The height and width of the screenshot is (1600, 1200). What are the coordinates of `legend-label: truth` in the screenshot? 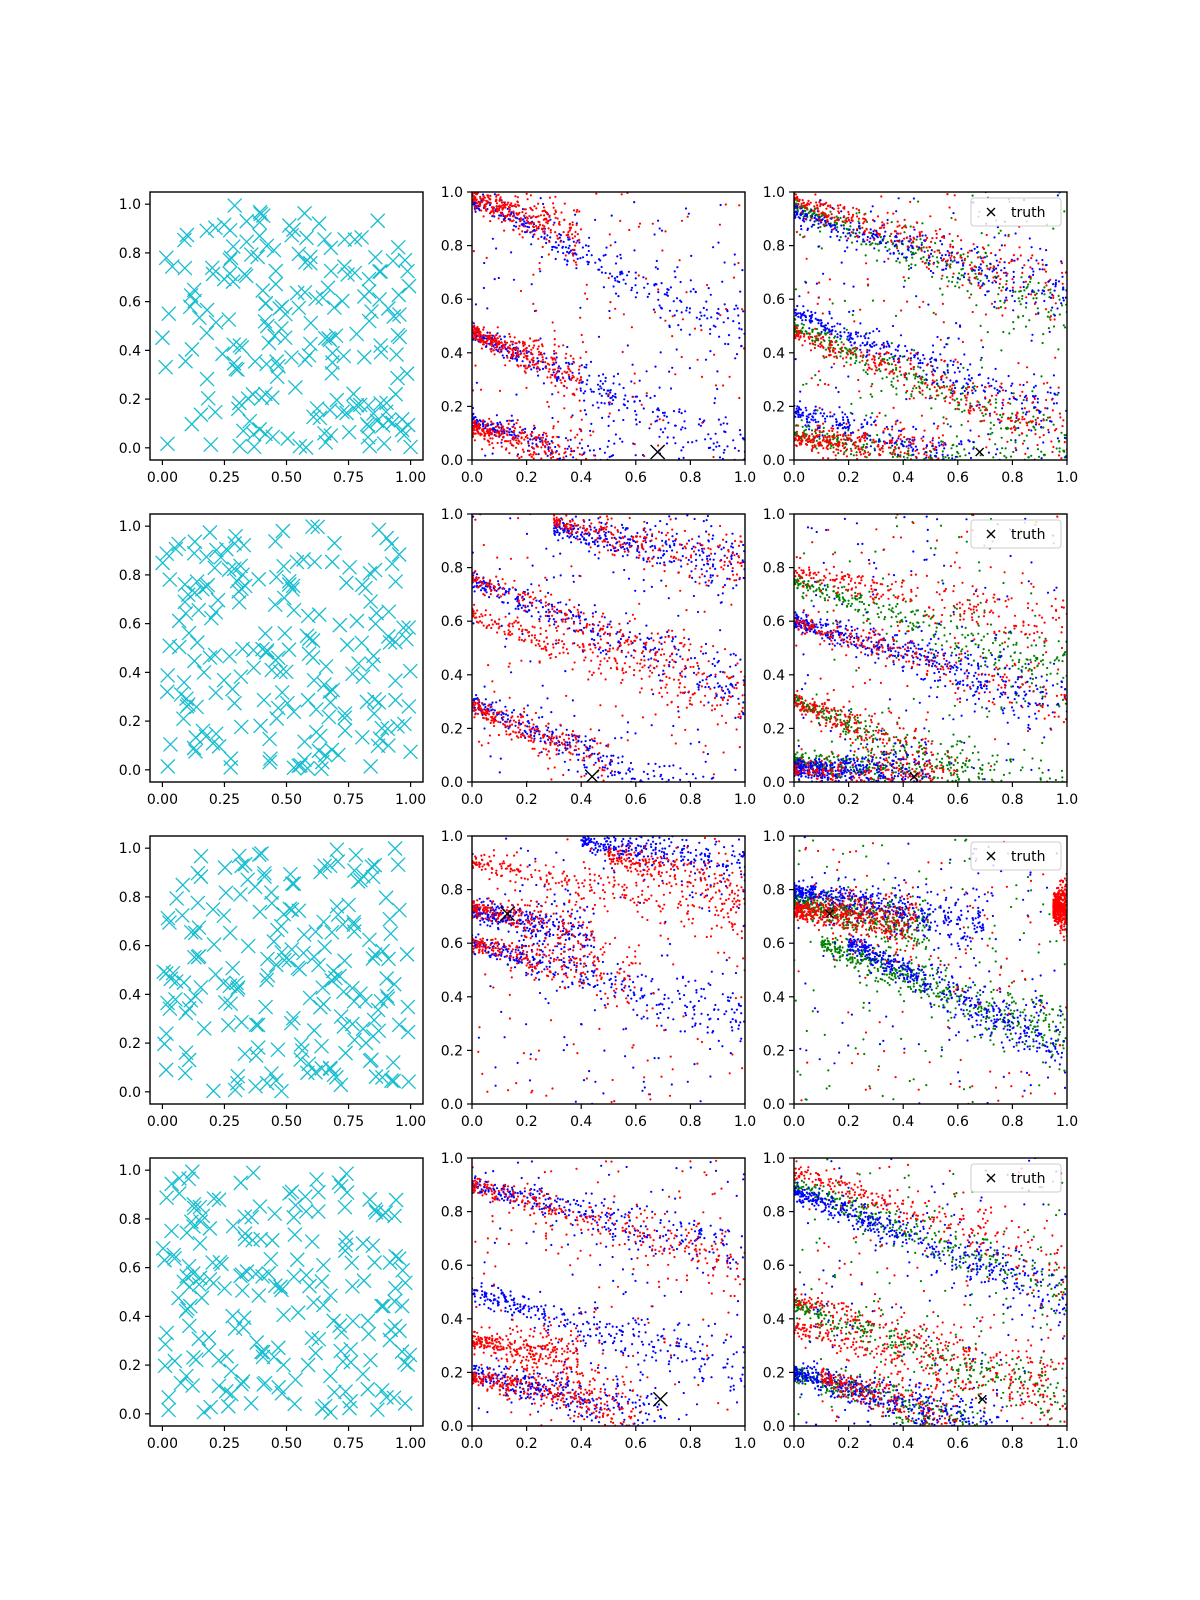 It's located at (1028, 213).